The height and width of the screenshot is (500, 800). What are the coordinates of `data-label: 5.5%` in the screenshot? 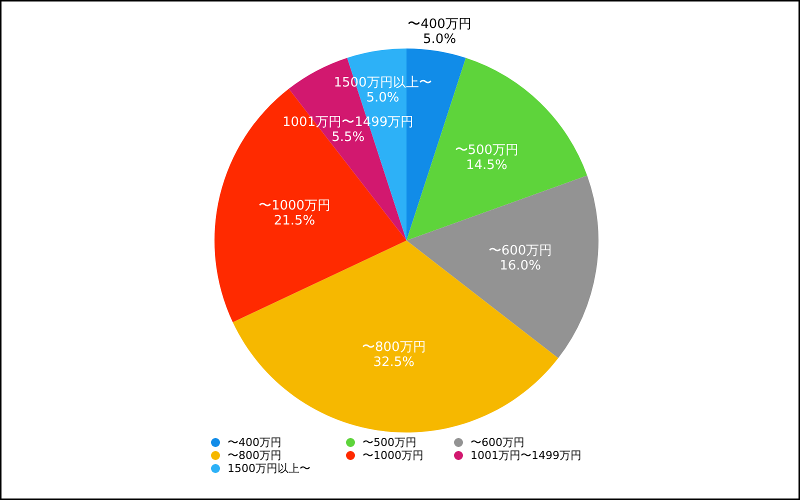 It's located at (348, 138).